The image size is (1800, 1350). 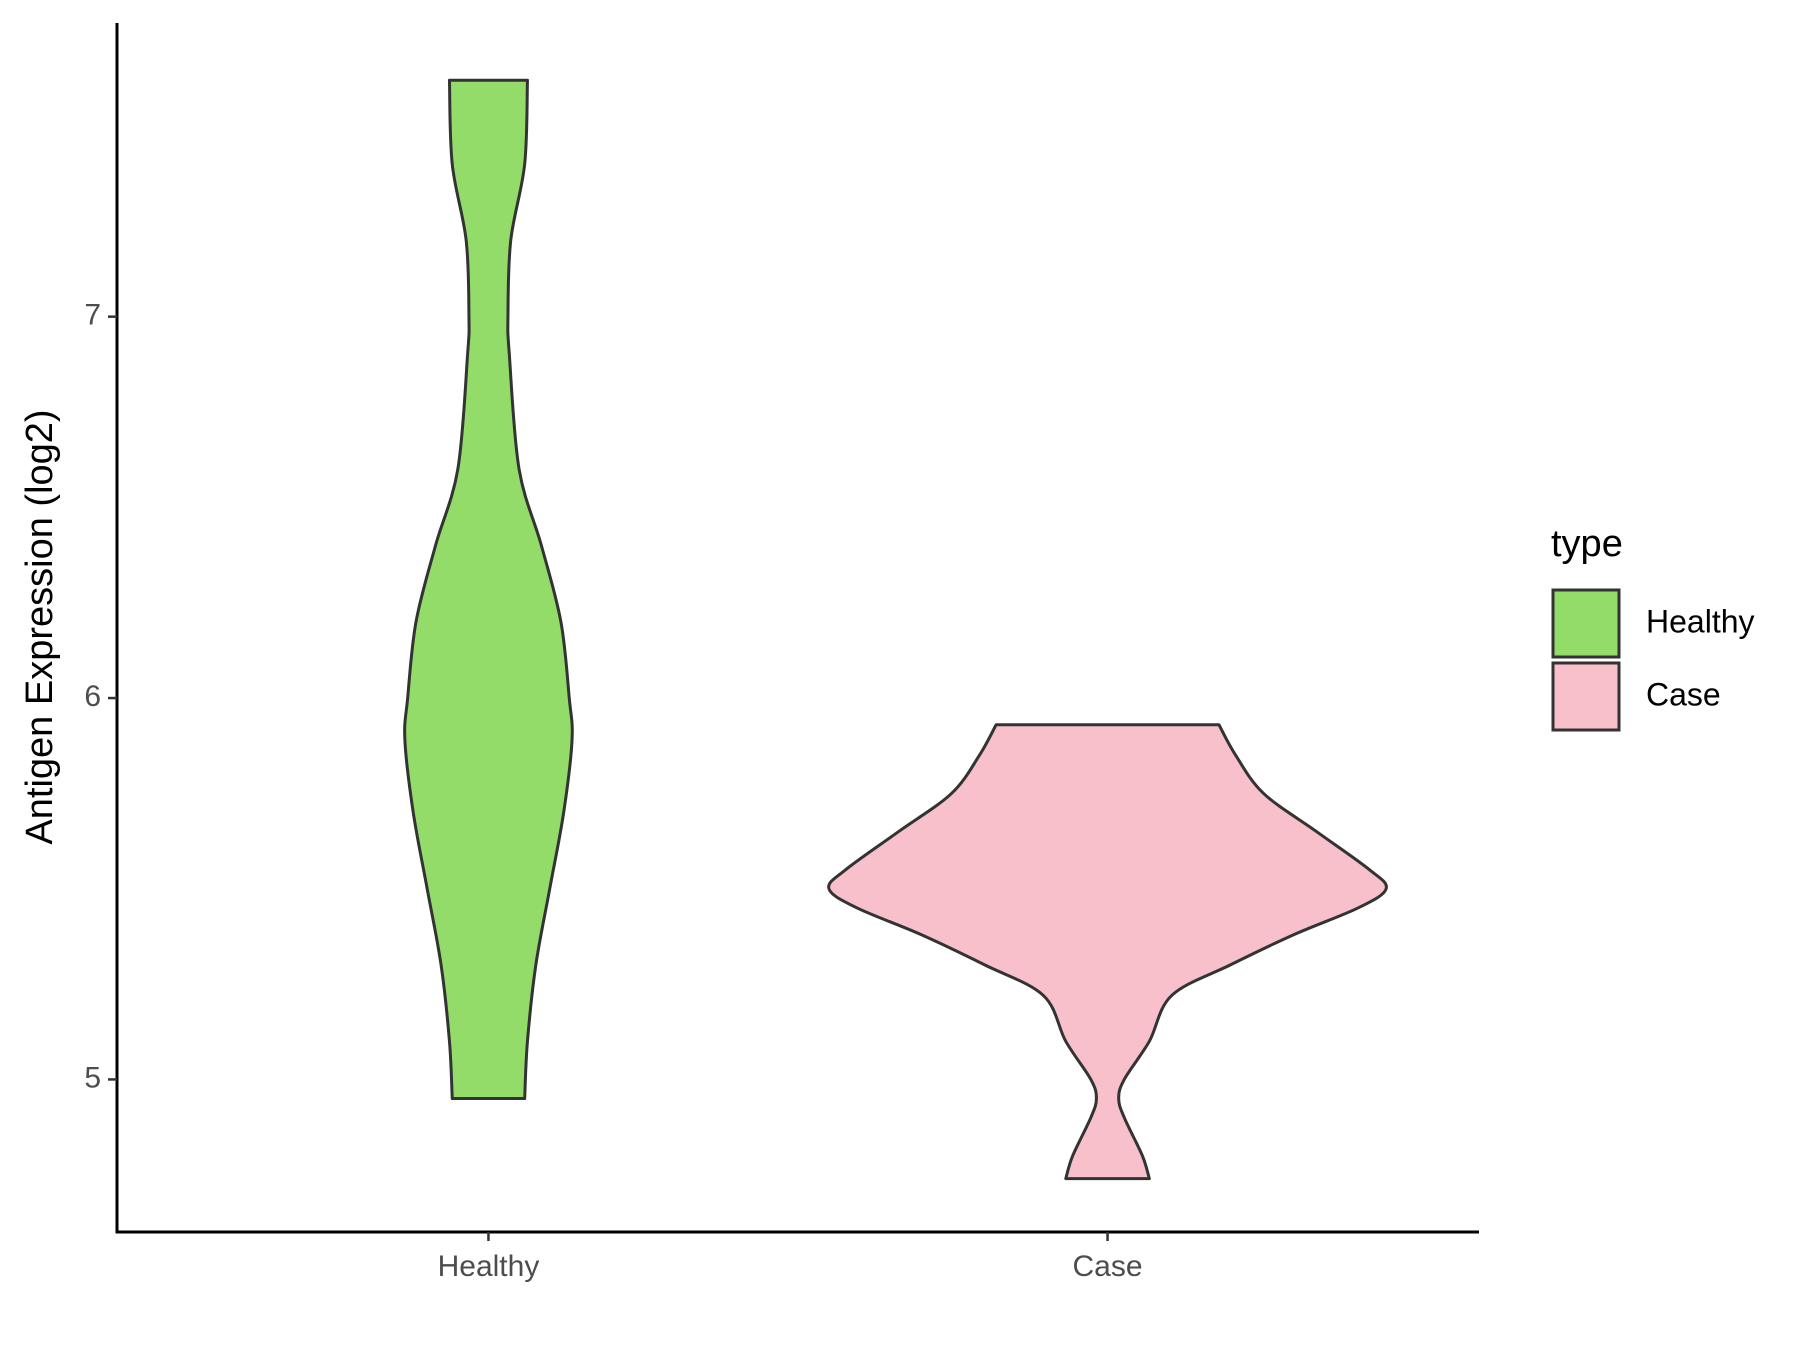 What do you see at coordinates (1587, 544) in the screenshot?
I see `legend-title: type` at bounding box center [1587, 544].